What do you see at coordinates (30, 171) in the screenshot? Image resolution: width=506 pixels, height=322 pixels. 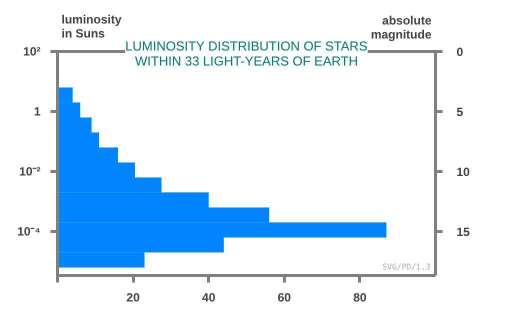 I see `y-tick-label: 10⁻²` at bounding box center [30, 171].